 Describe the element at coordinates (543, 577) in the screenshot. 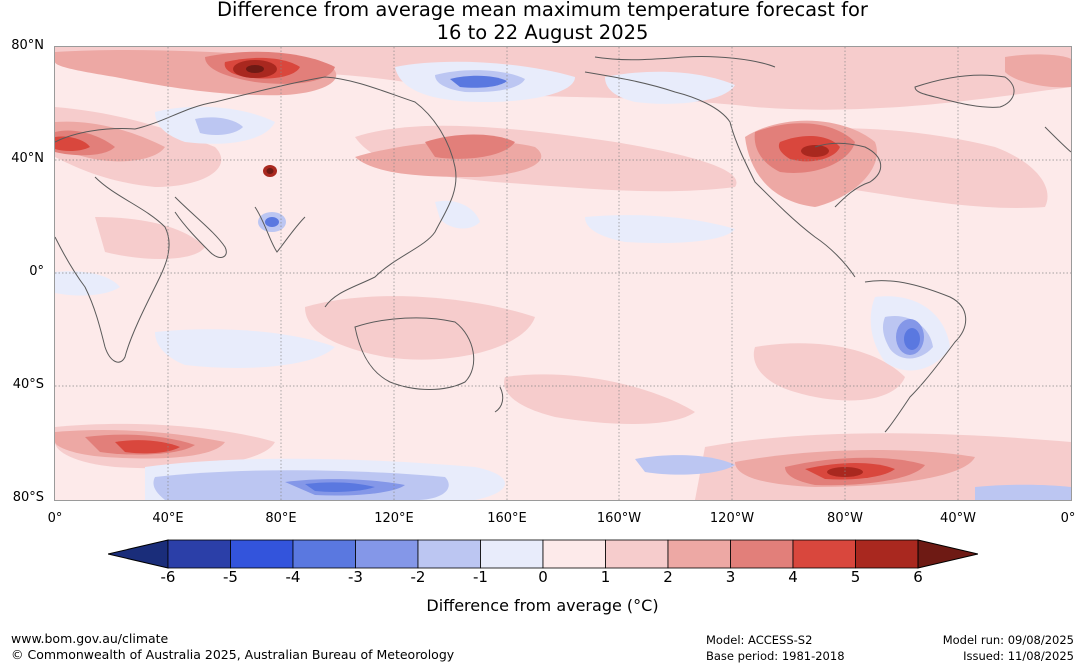

I see `colorbar-tick-label: 0` at that location.